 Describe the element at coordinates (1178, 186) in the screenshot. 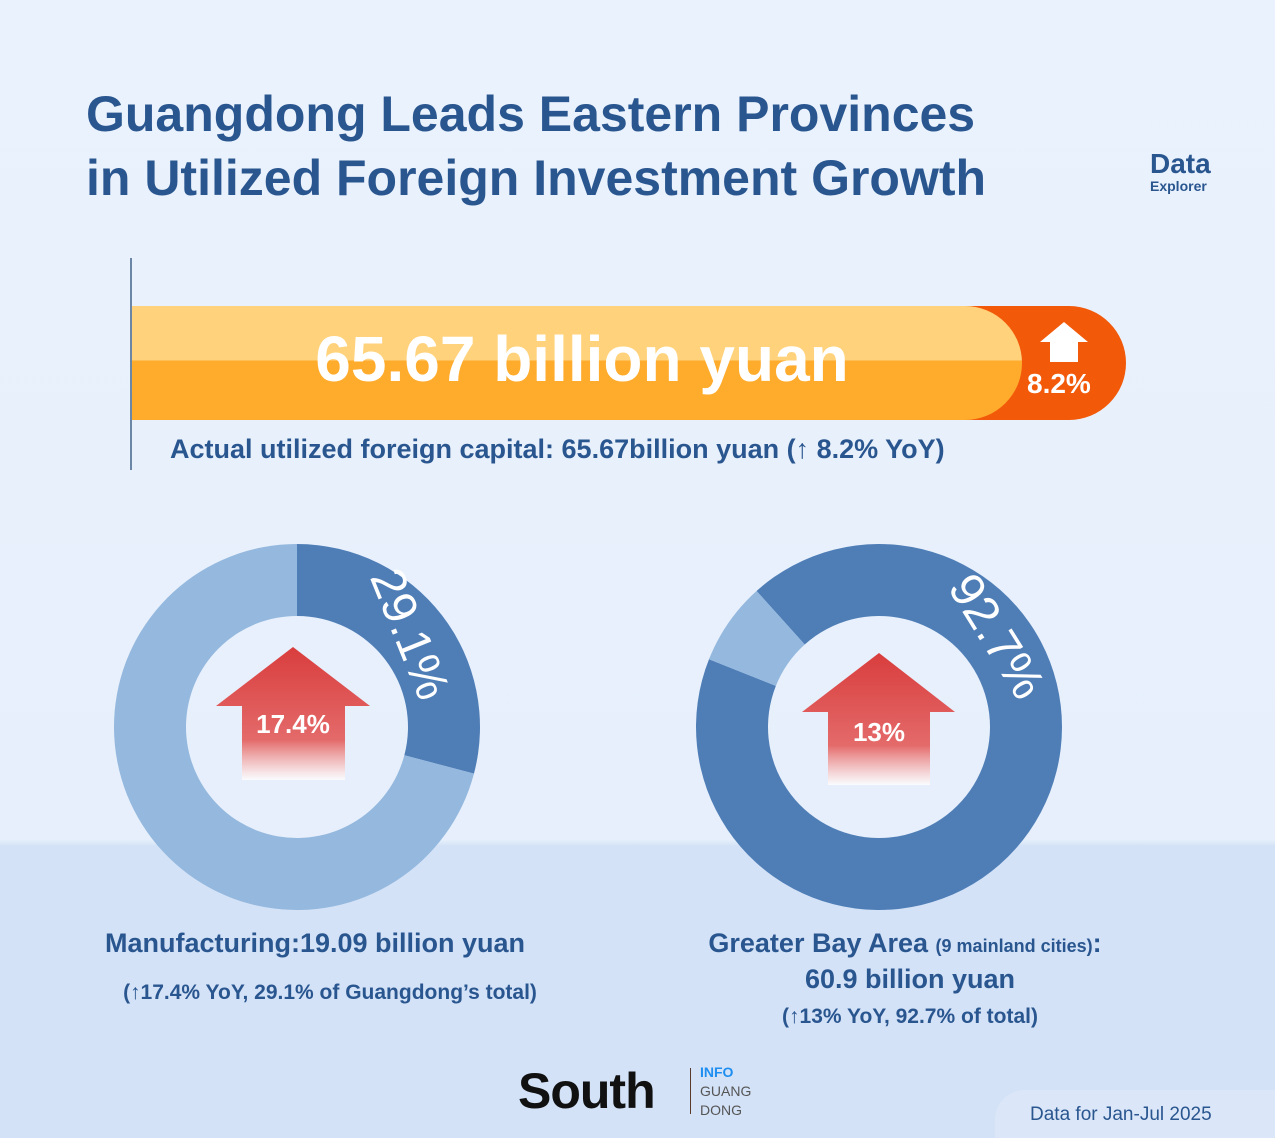

I see `logo-explorer-text: Explorer` at that location.